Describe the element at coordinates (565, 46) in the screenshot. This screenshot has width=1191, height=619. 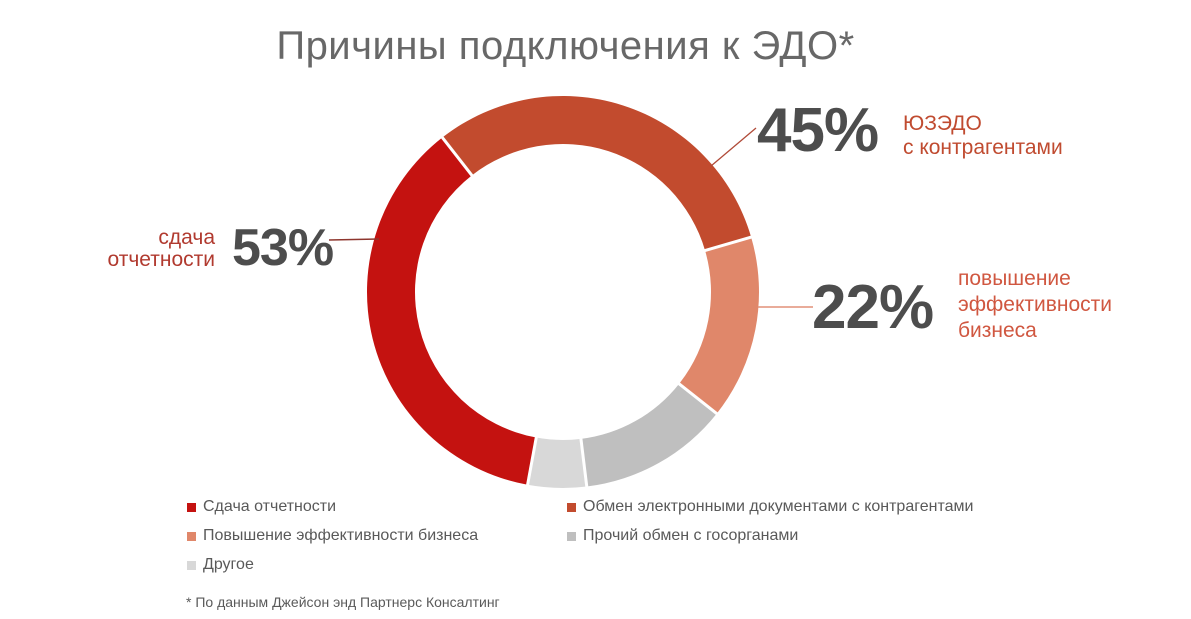
I see `page-title: Причины подключения к ЭДО*` at that location.